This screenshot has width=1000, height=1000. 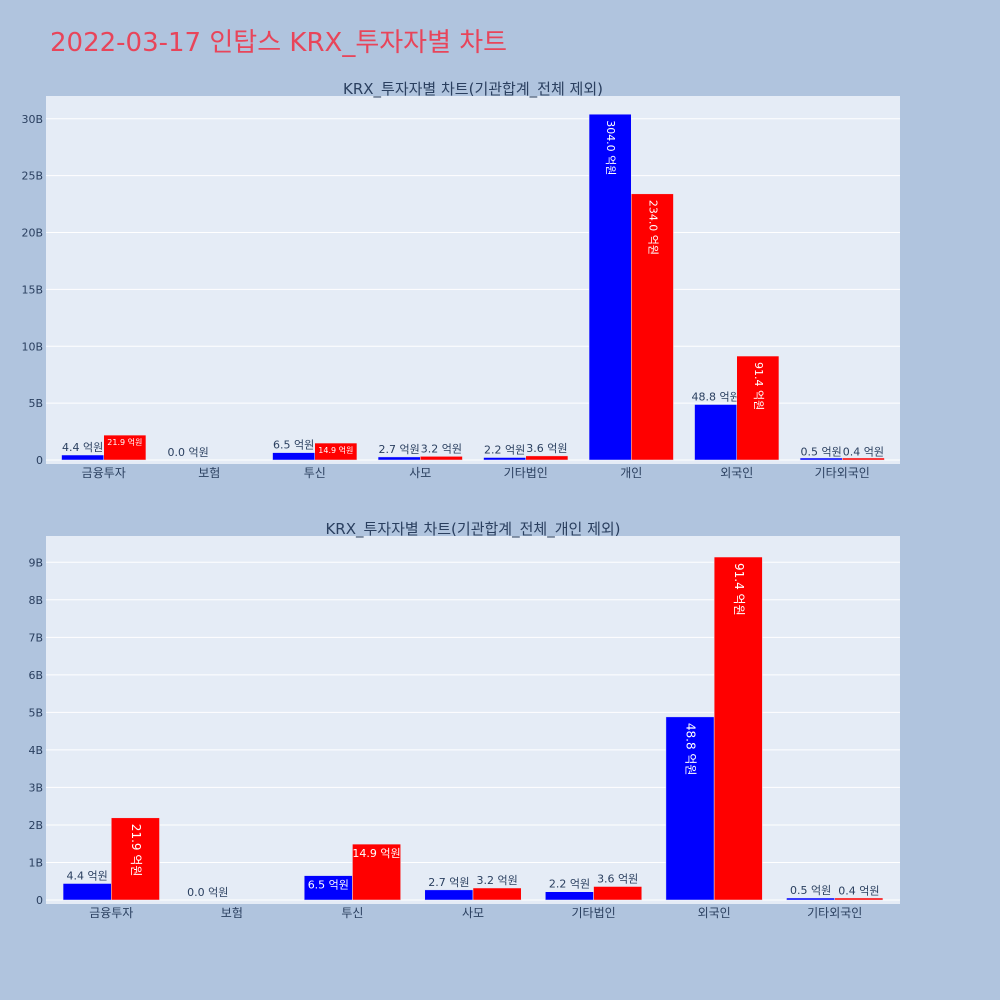 I want to click on chart-0-y-tick-label: 15B, so click(x=32, y=289).